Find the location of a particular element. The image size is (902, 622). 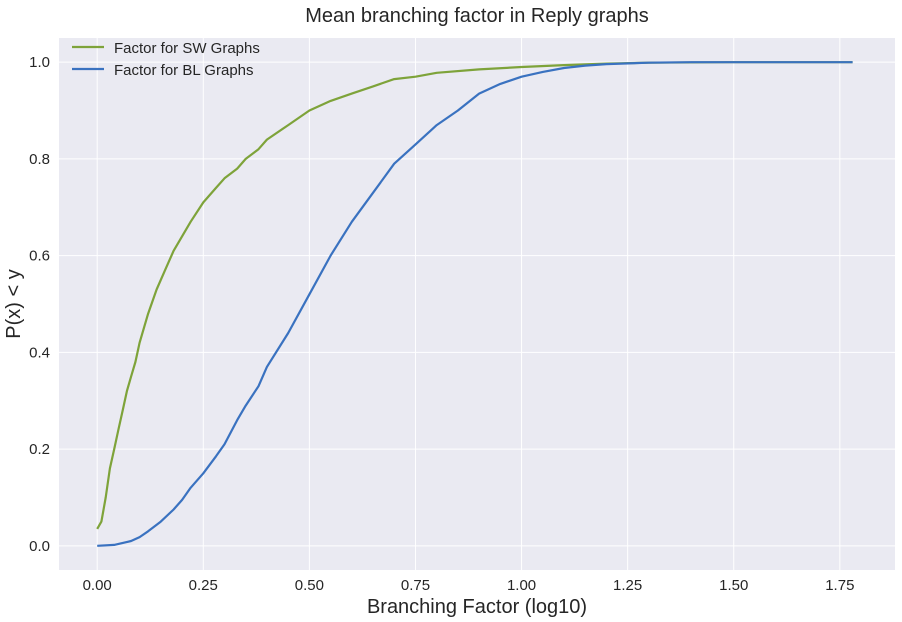

y-tick-label: 0.8 is located at coordinates (39, 159).